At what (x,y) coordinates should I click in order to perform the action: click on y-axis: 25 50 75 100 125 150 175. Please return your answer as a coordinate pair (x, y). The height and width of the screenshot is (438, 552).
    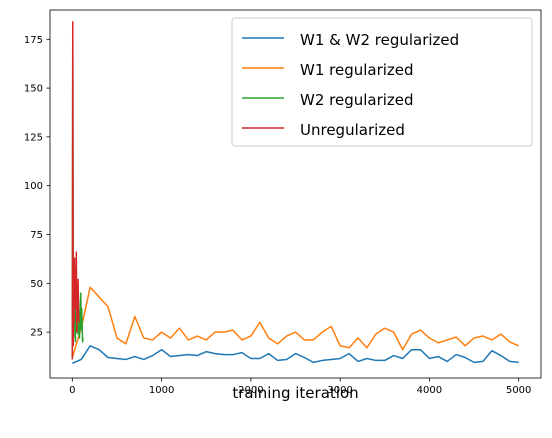
    Looking at the image, I should click on (37, 187).